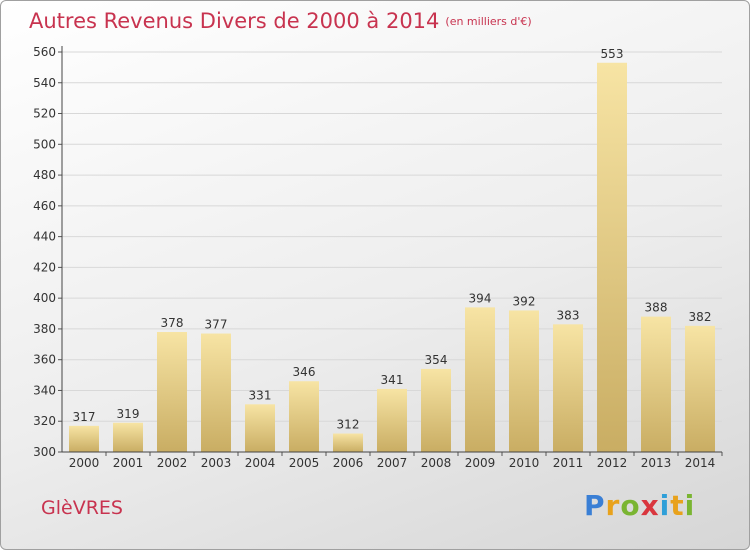  Describe the element at coordinates (172, 392) in the screenshot. I see `bar-2002` at that location.